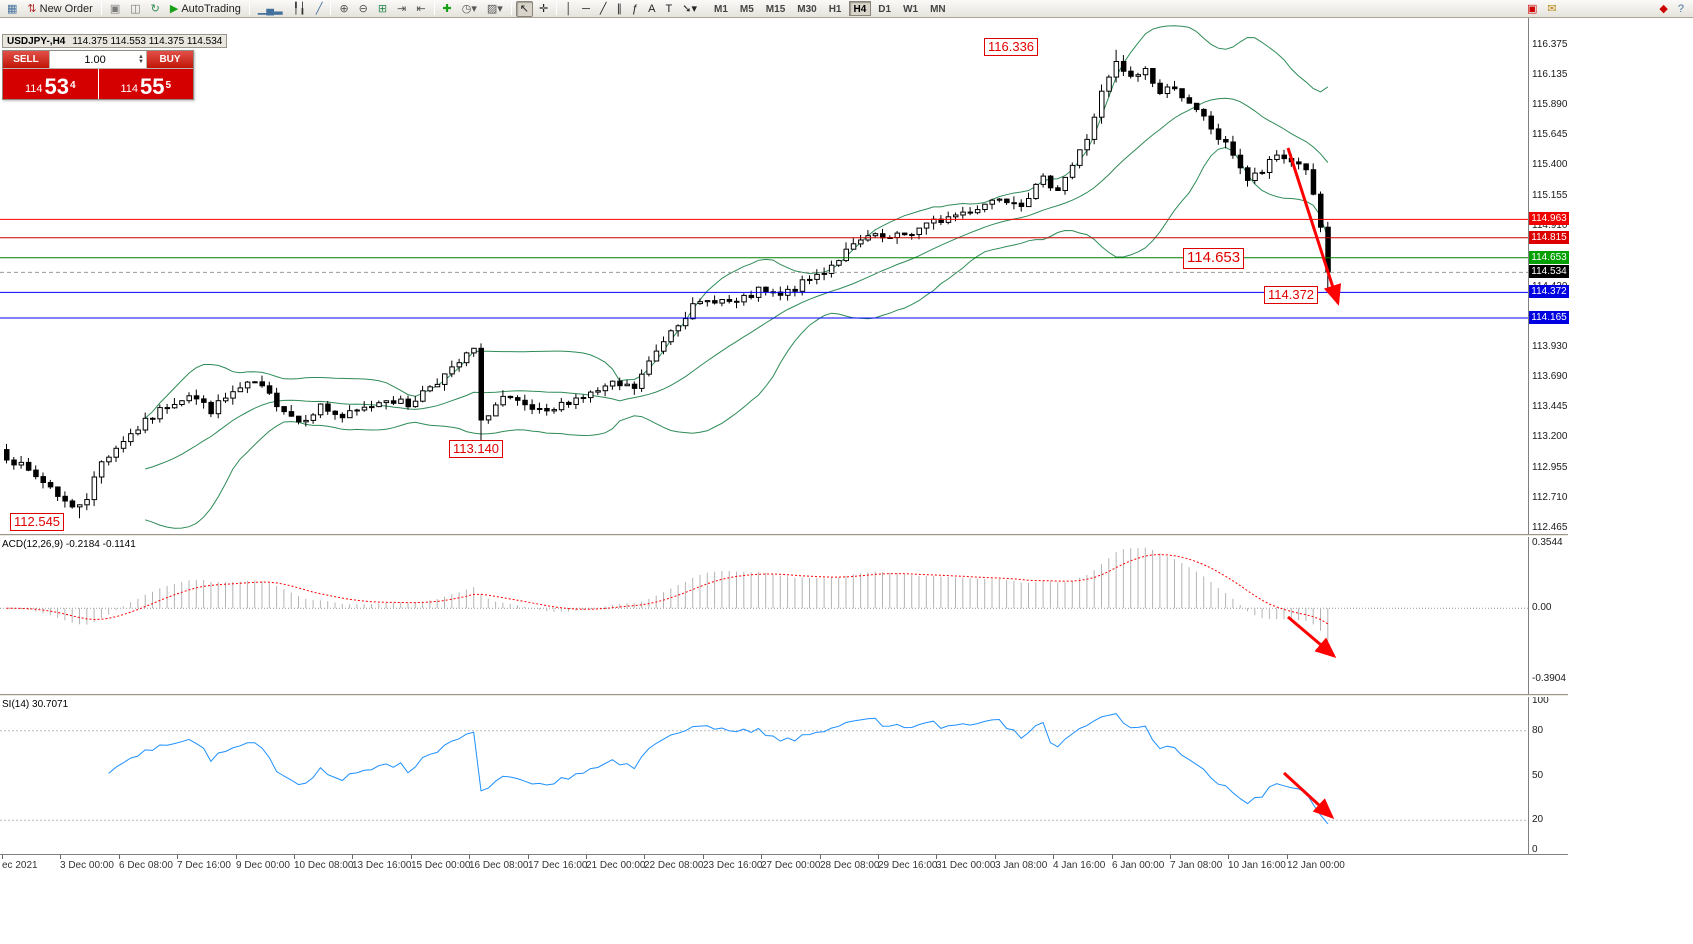 The width and height of the screenshot is (1693, 944). I want to click on templates-button: ▨▾, so click(495, 9).